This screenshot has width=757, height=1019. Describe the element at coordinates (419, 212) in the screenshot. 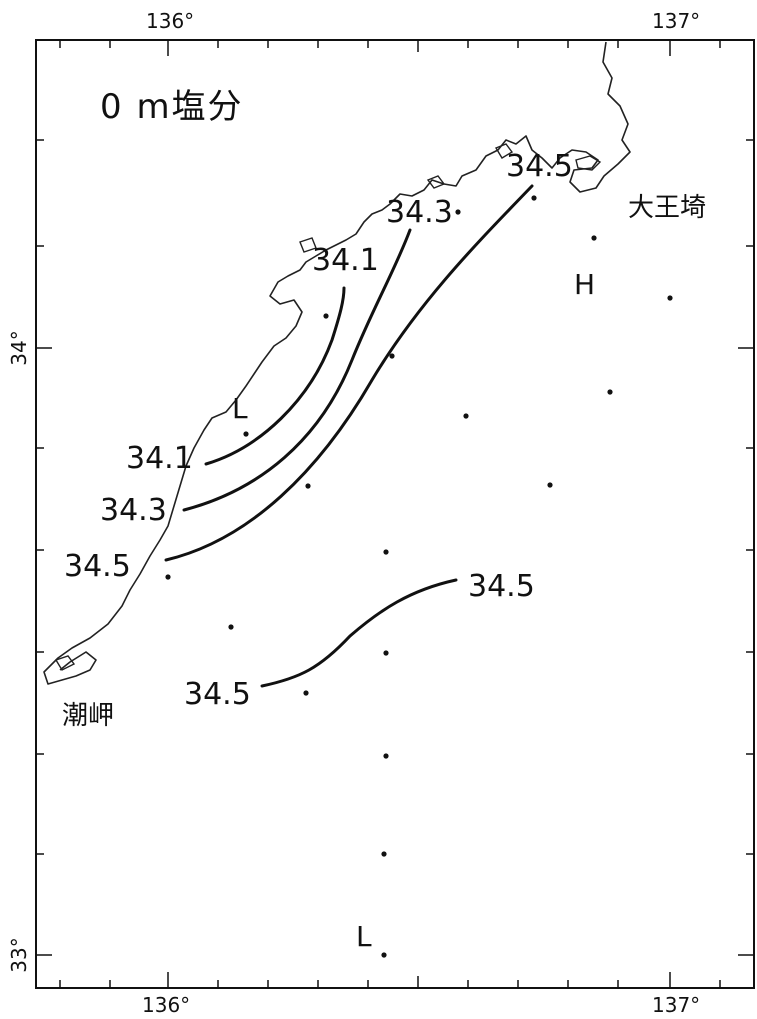

I see `contour-label-34-3-top: 34.3` at that location.